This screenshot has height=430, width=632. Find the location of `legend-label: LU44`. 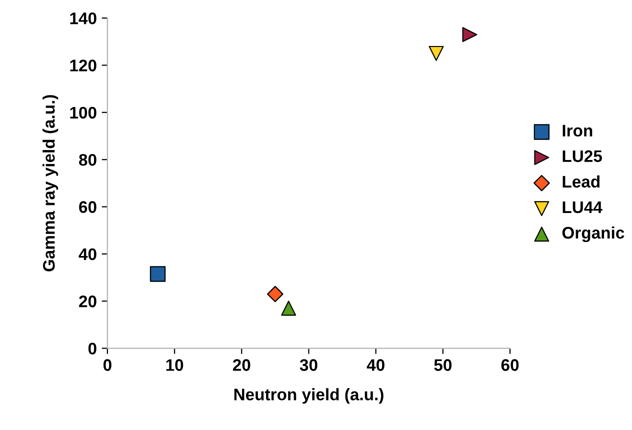

legend-label: LU44 is located at coordinates (582, 208).